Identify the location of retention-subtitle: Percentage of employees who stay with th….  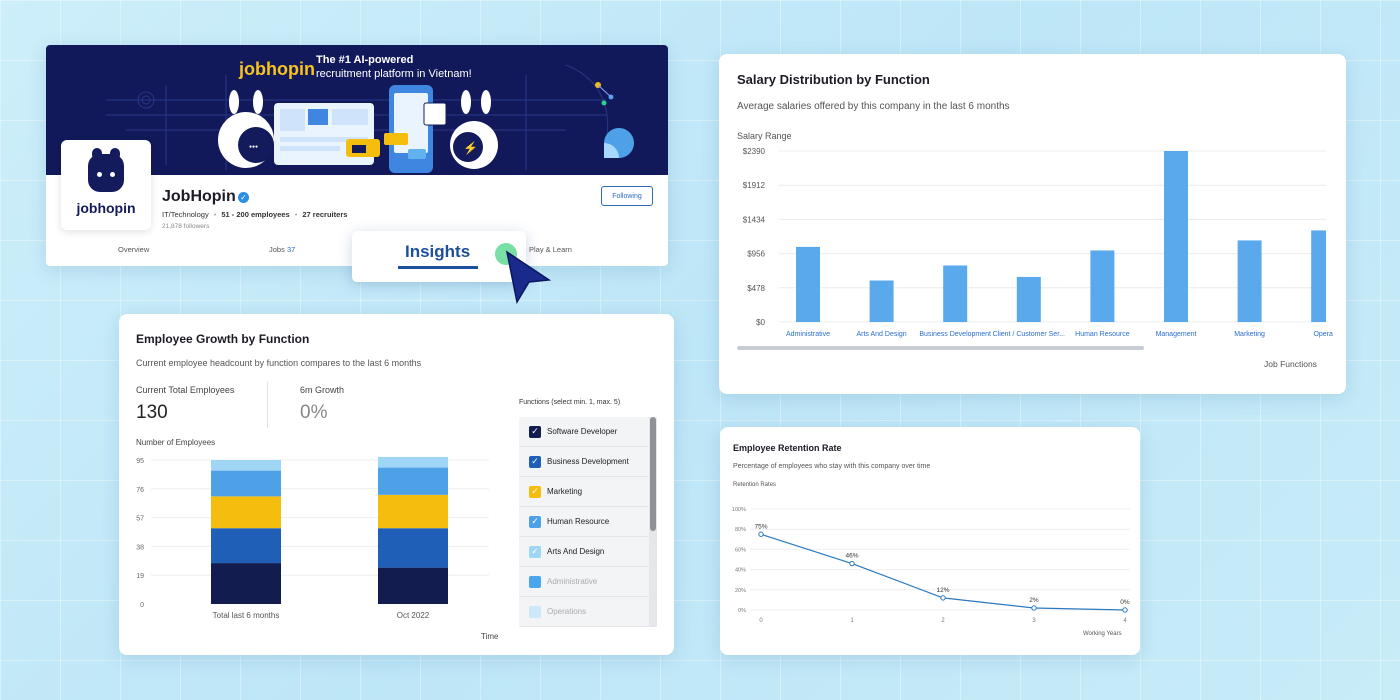
(832, 466).